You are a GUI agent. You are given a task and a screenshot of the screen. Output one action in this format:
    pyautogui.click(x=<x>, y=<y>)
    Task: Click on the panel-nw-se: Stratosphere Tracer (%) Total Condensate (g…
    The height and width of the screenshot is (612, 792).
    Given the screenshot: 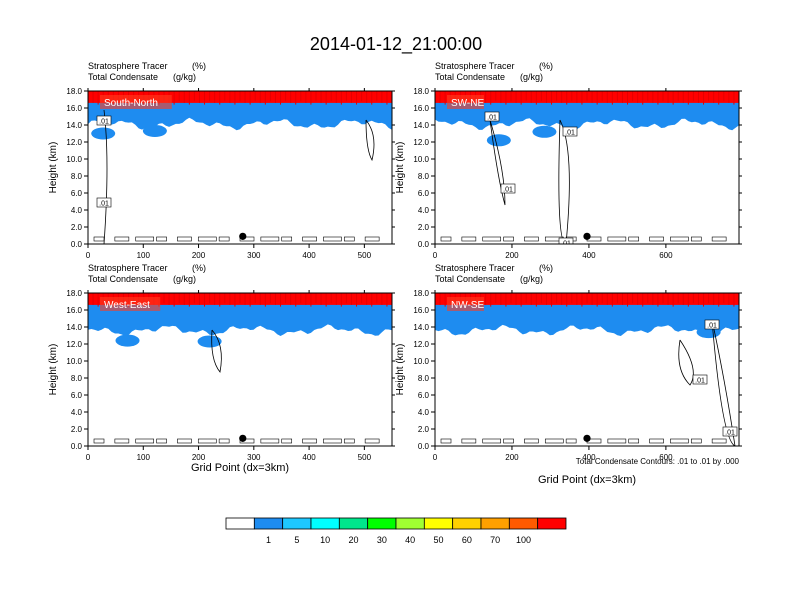 What is the action you would take?
    pyautogui.click(x=568, y=362)
    